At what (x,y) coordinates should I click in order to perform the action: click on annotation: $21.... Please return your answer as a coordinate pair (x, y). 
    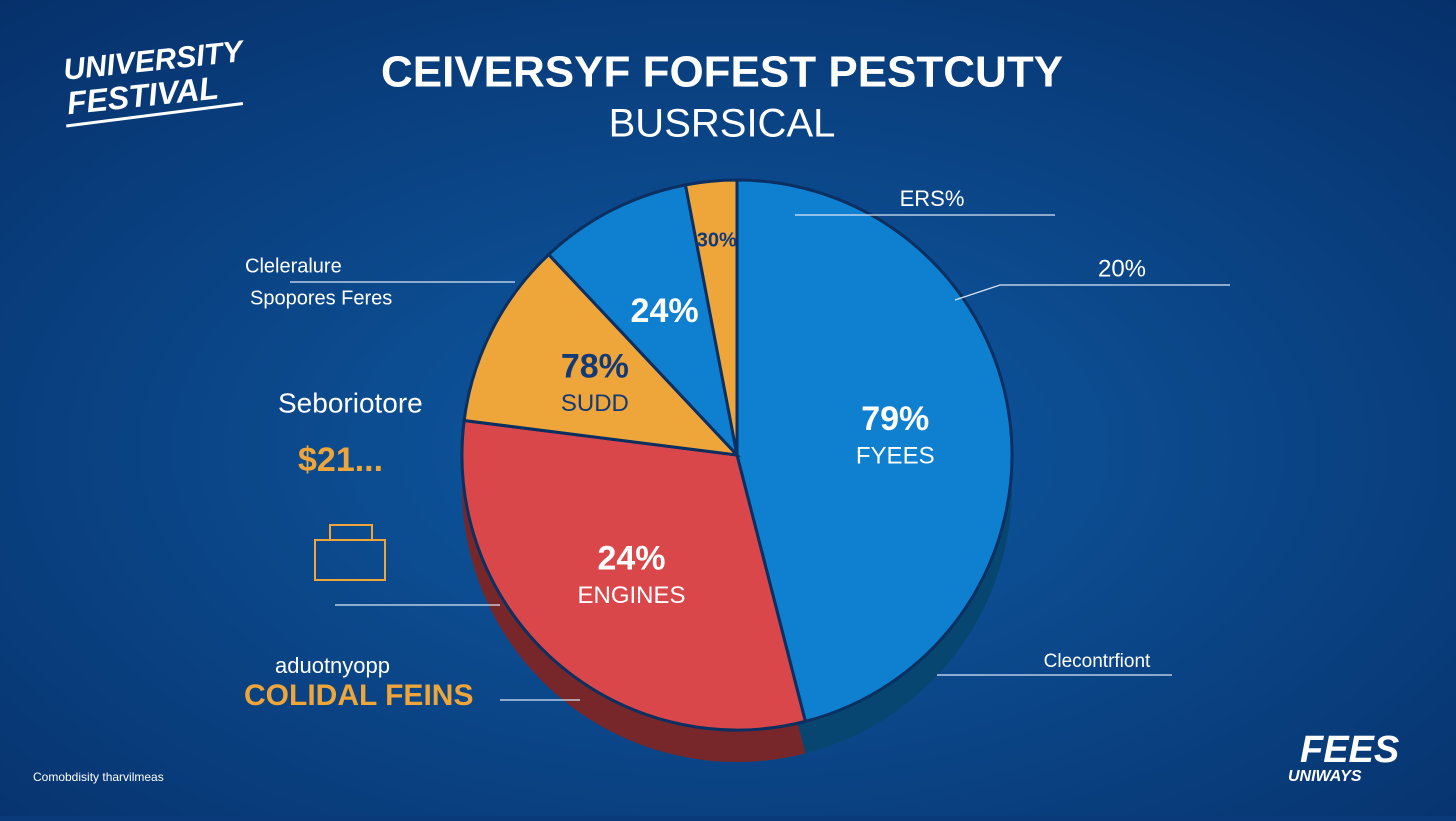
    Looking at the image, I should click on (340, 460).